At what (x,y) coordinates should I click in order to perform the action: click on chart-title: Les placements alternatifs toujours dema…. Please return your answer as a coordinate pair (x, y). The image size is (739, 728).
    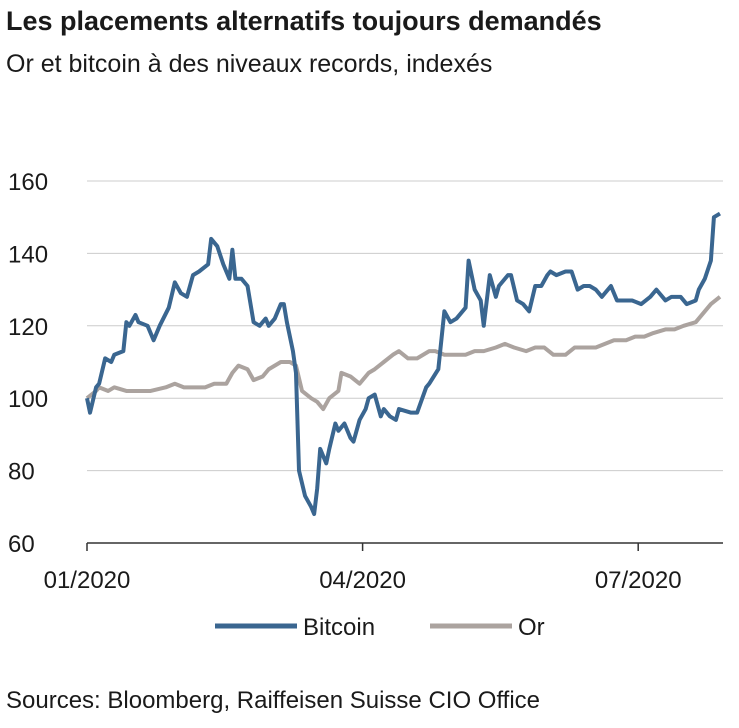
    Looking at the image, I should click on (304, 21).